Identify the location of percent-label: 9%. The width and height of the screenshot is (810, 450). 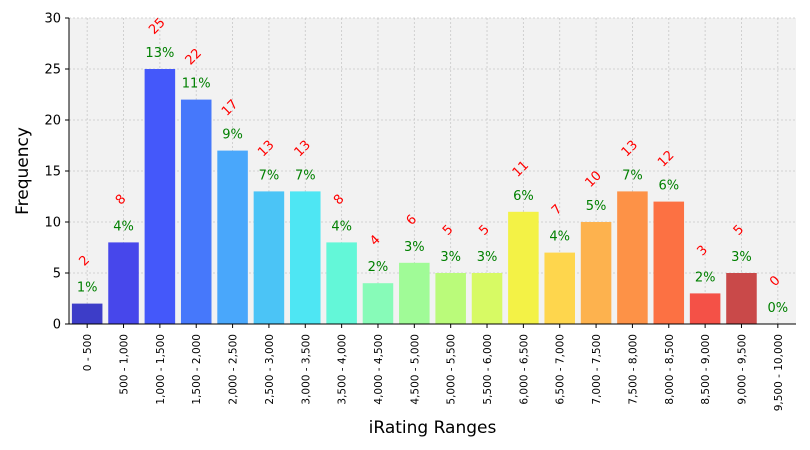
(232, 135).